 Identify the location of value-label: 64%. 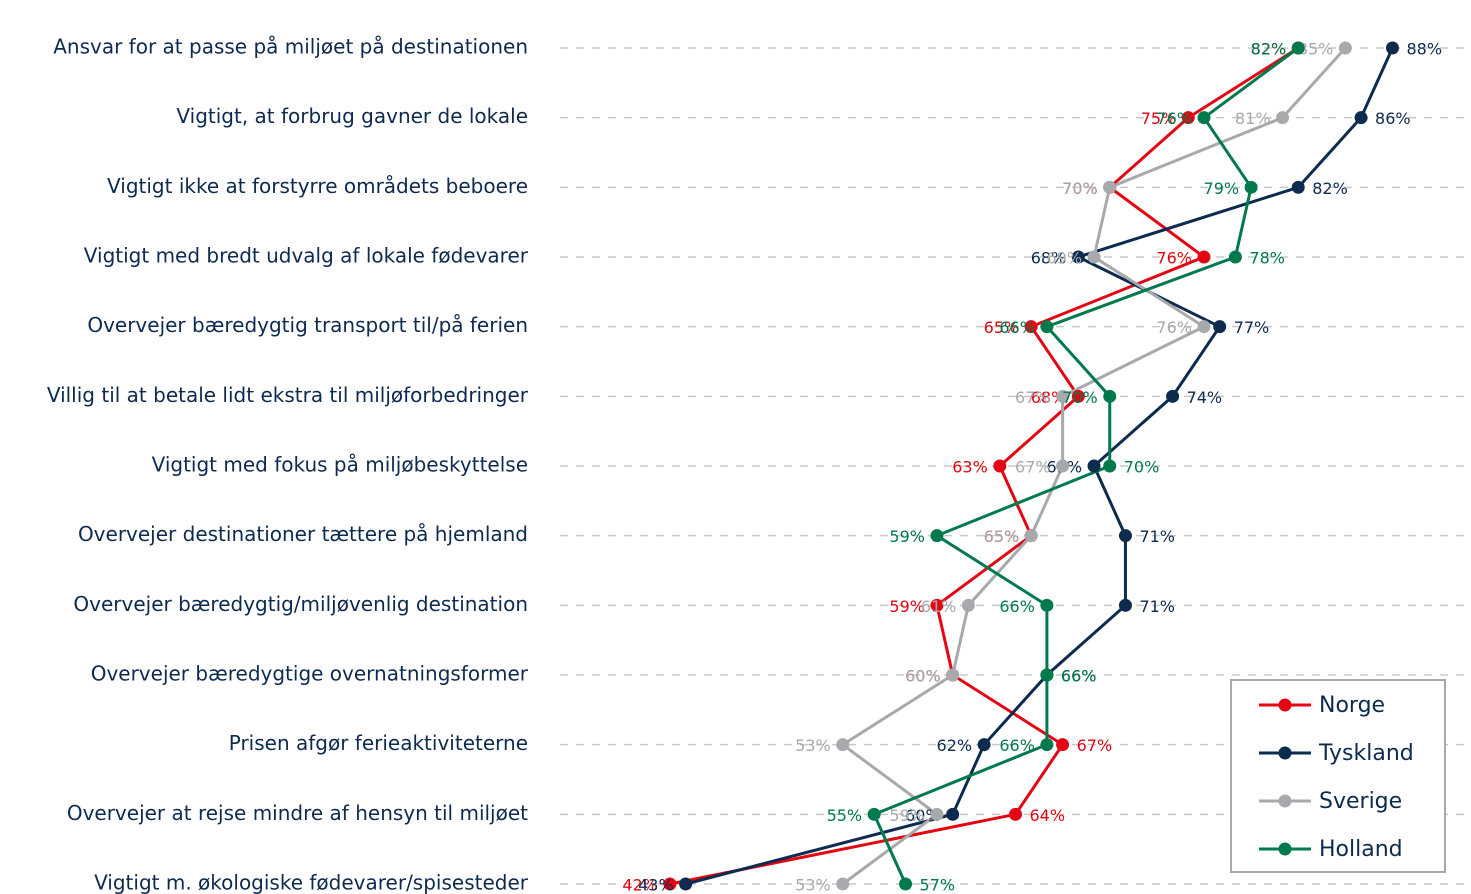
(1048, 815).